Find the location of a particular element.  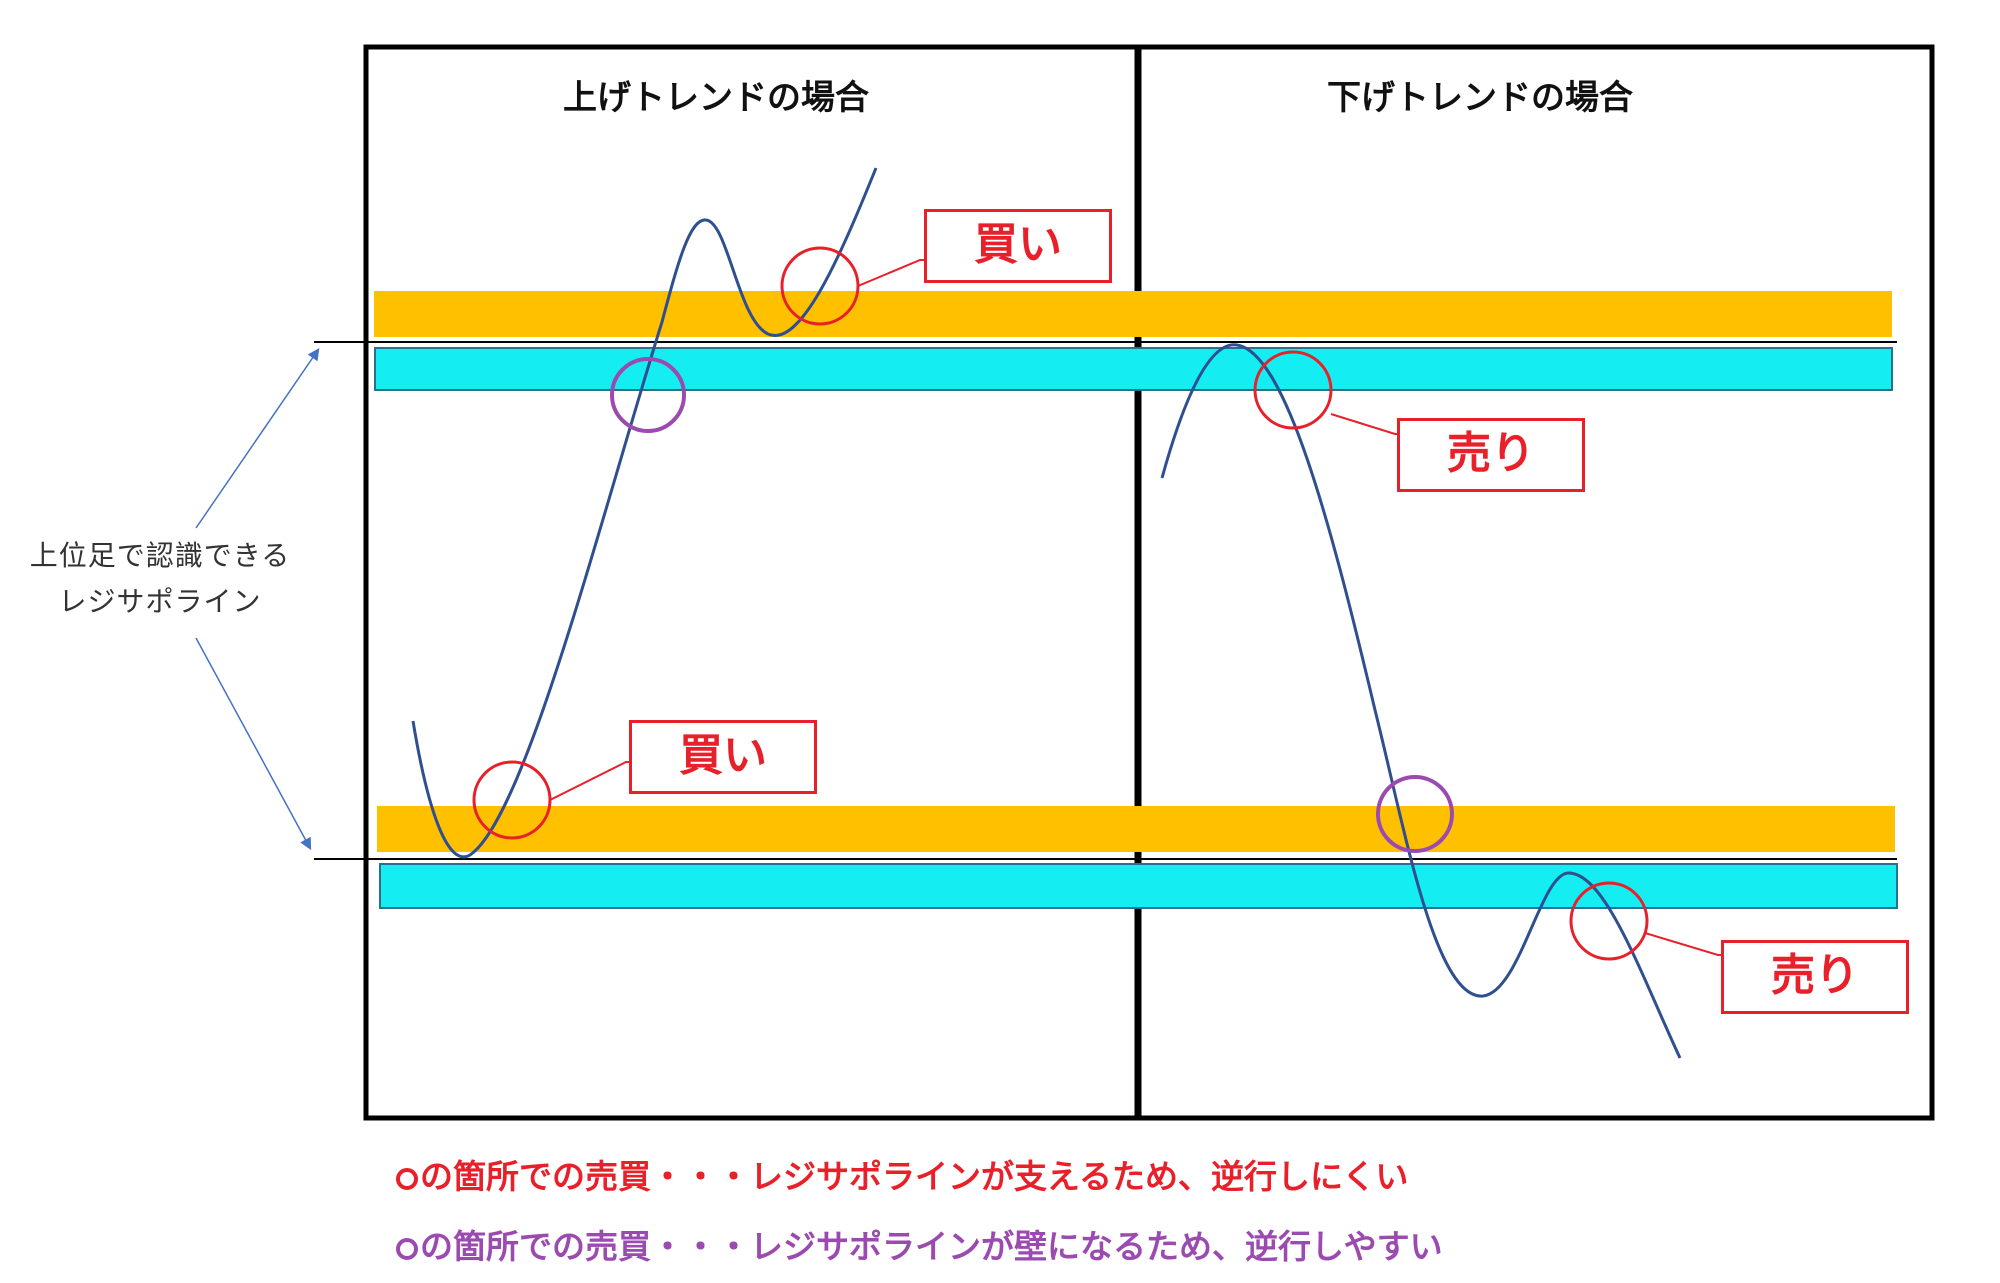

side-annotation-line2: レジサポライン is located at coordinates (160, 601).